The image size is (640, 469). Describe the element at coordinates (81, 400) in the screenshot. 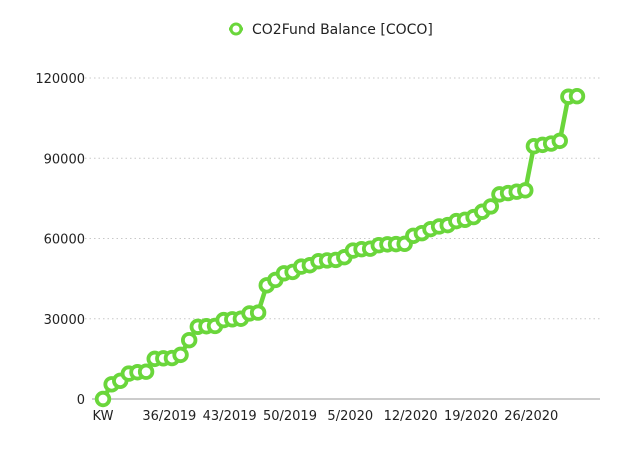

I see `y-tick-label: 0` at that location.